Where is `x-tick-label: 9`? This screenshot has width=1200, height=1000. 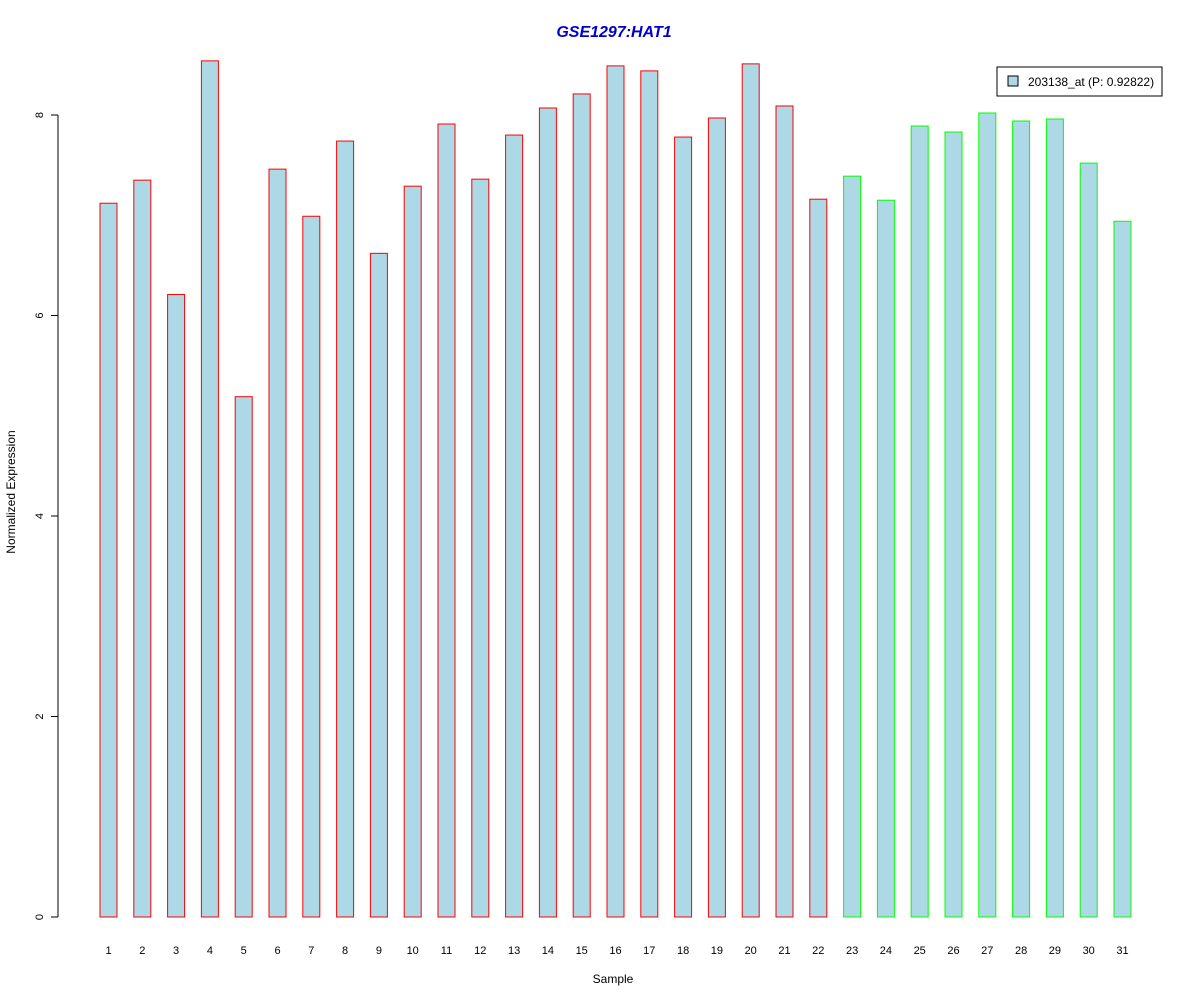
x-tick-label: 9 is located at coordinates (379, 951).